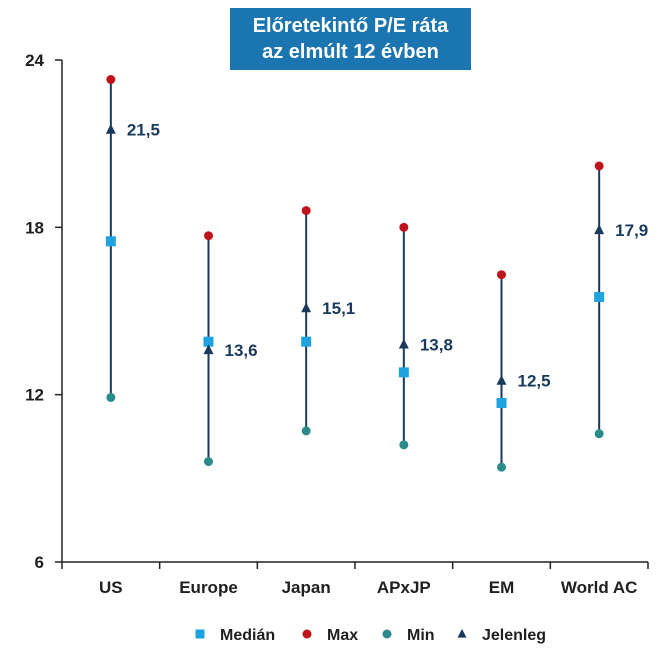 This screenshot has width=669, height=661. Describe the element at coordinates (34, 60) in the screenshot. I see `y-tick-label: 24` at that location.